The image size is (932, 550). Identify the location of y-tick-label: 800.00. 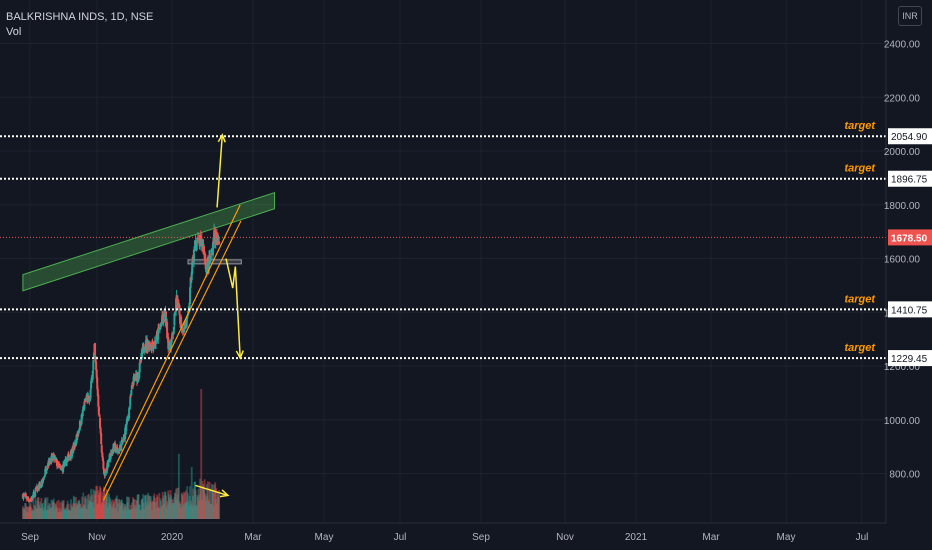
(904, 475).